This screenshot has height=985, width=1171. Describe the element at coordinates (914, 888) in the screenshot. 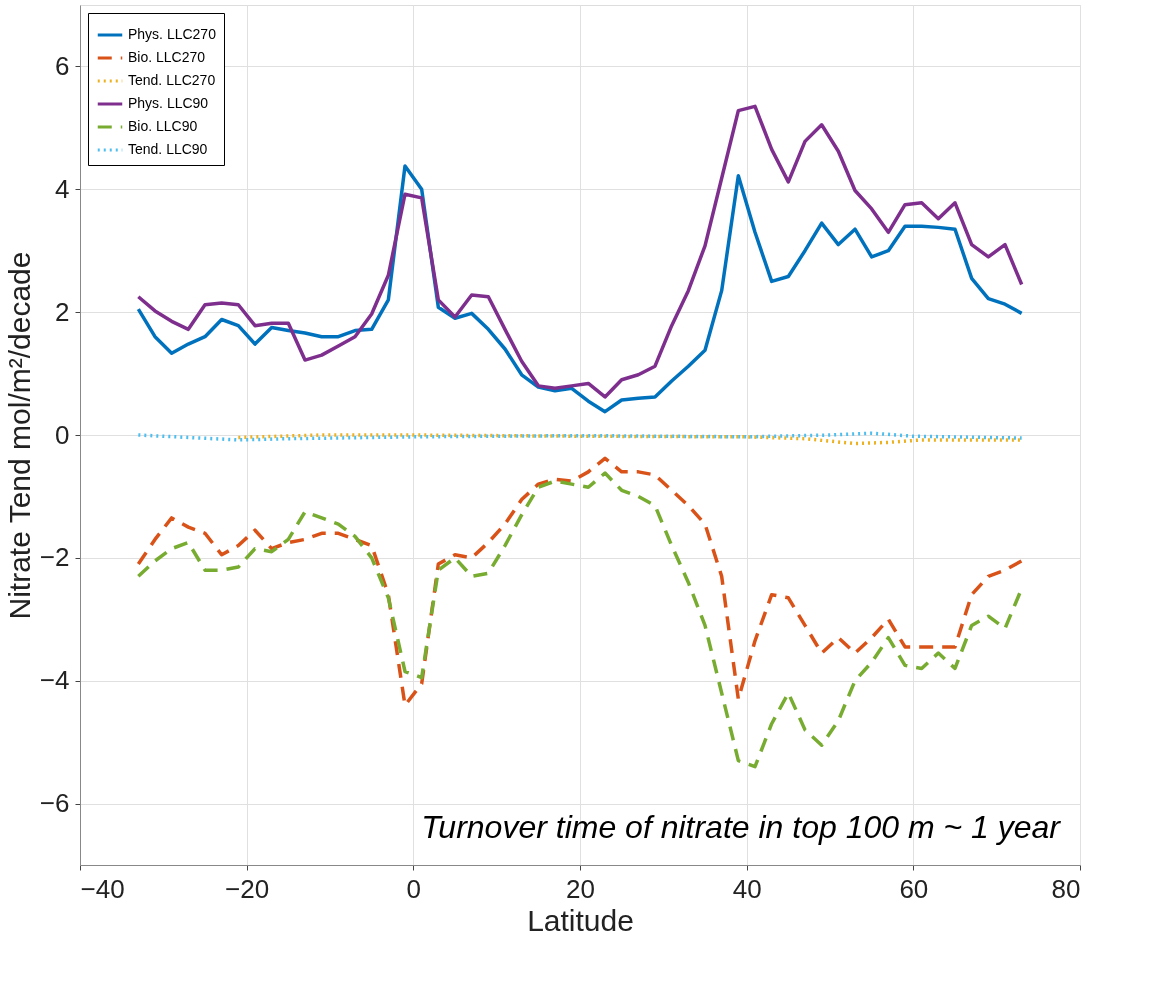

I see `x-tick-label: 60` at that location.